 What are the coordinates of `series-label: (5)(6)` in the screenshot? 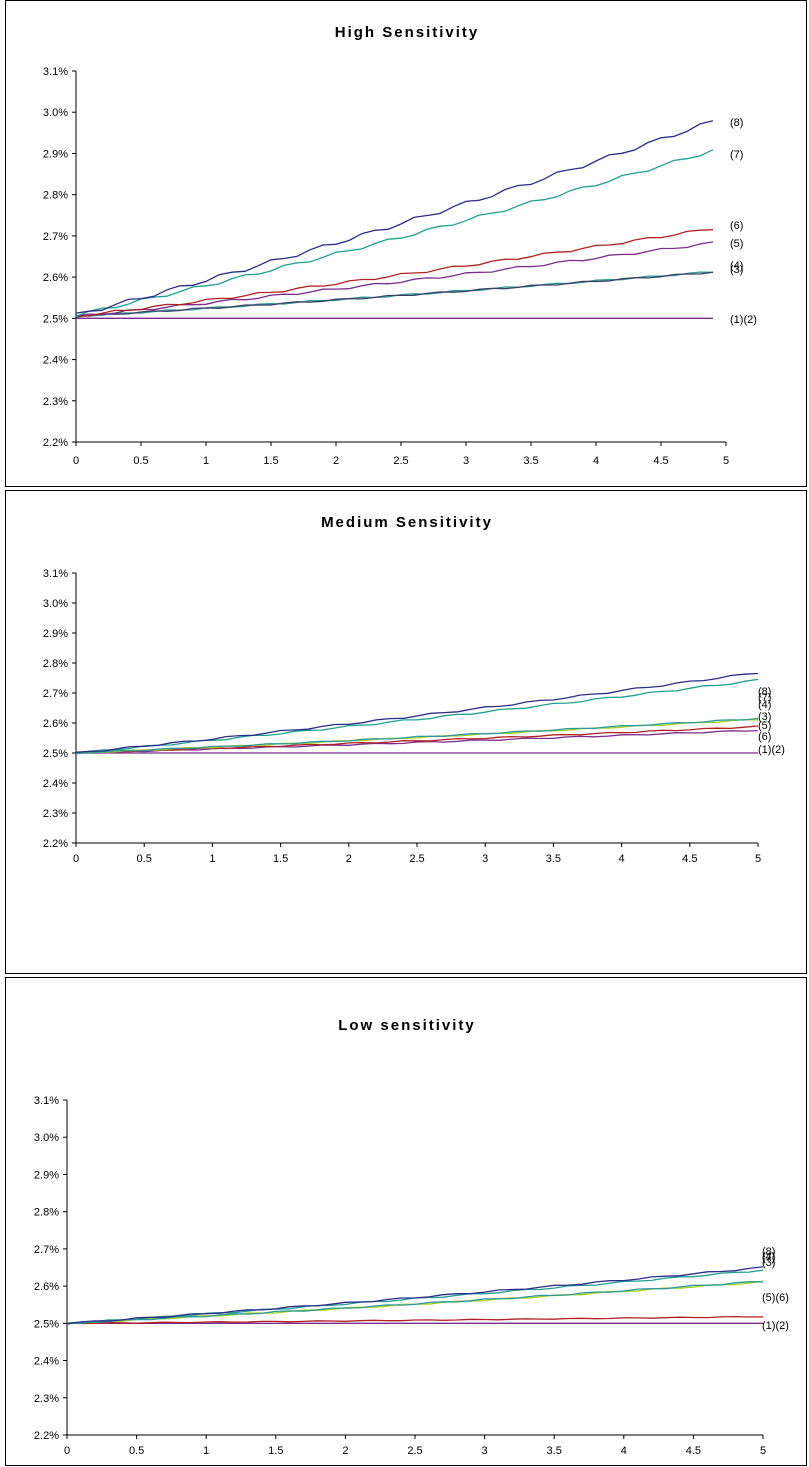 It's located at (775, 1298).